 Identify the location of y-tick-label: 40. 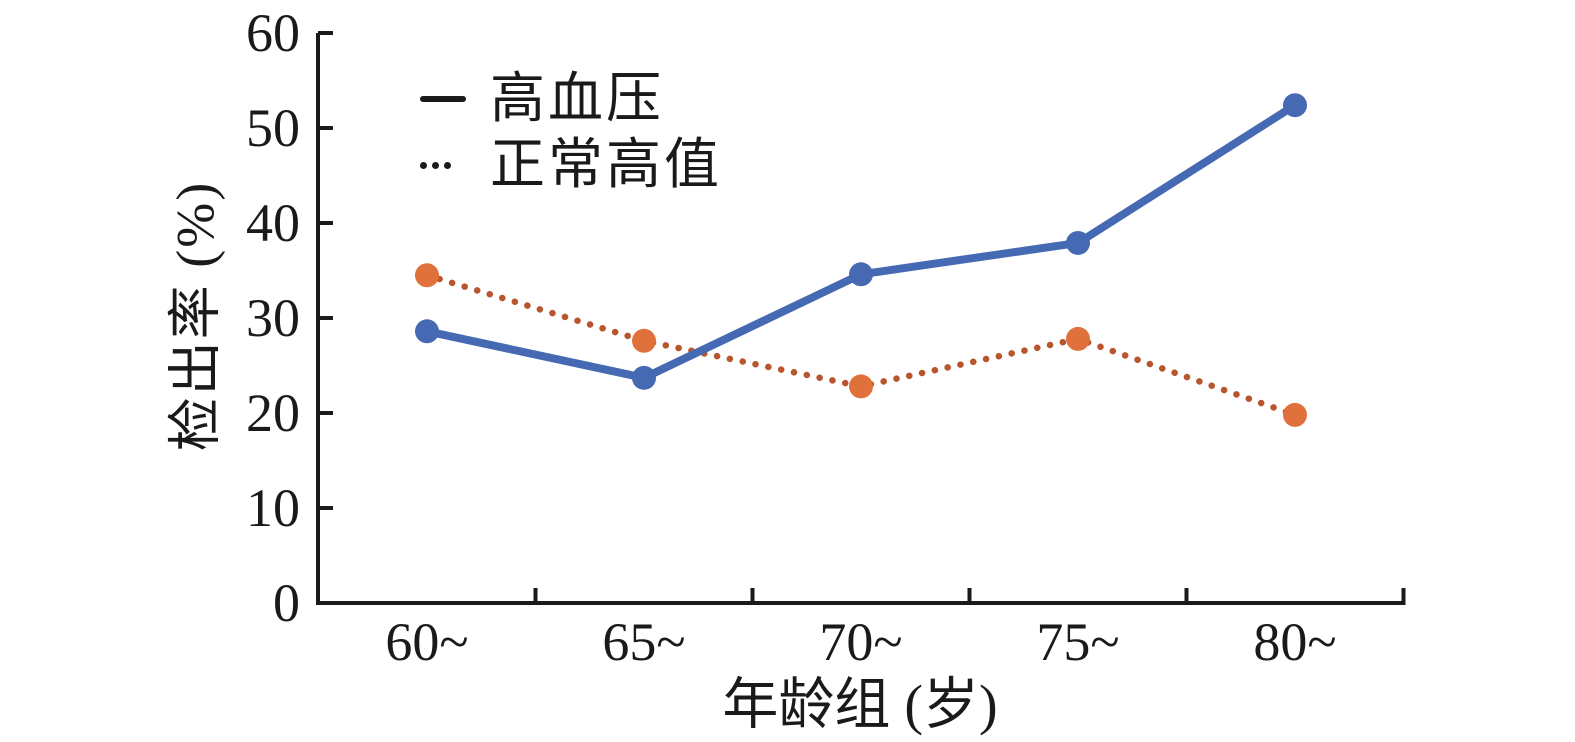
(273, 223).